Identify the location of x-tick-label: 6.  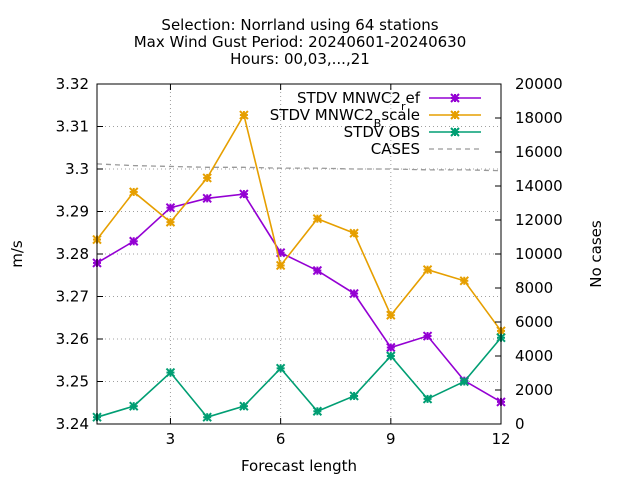
(281, 439).